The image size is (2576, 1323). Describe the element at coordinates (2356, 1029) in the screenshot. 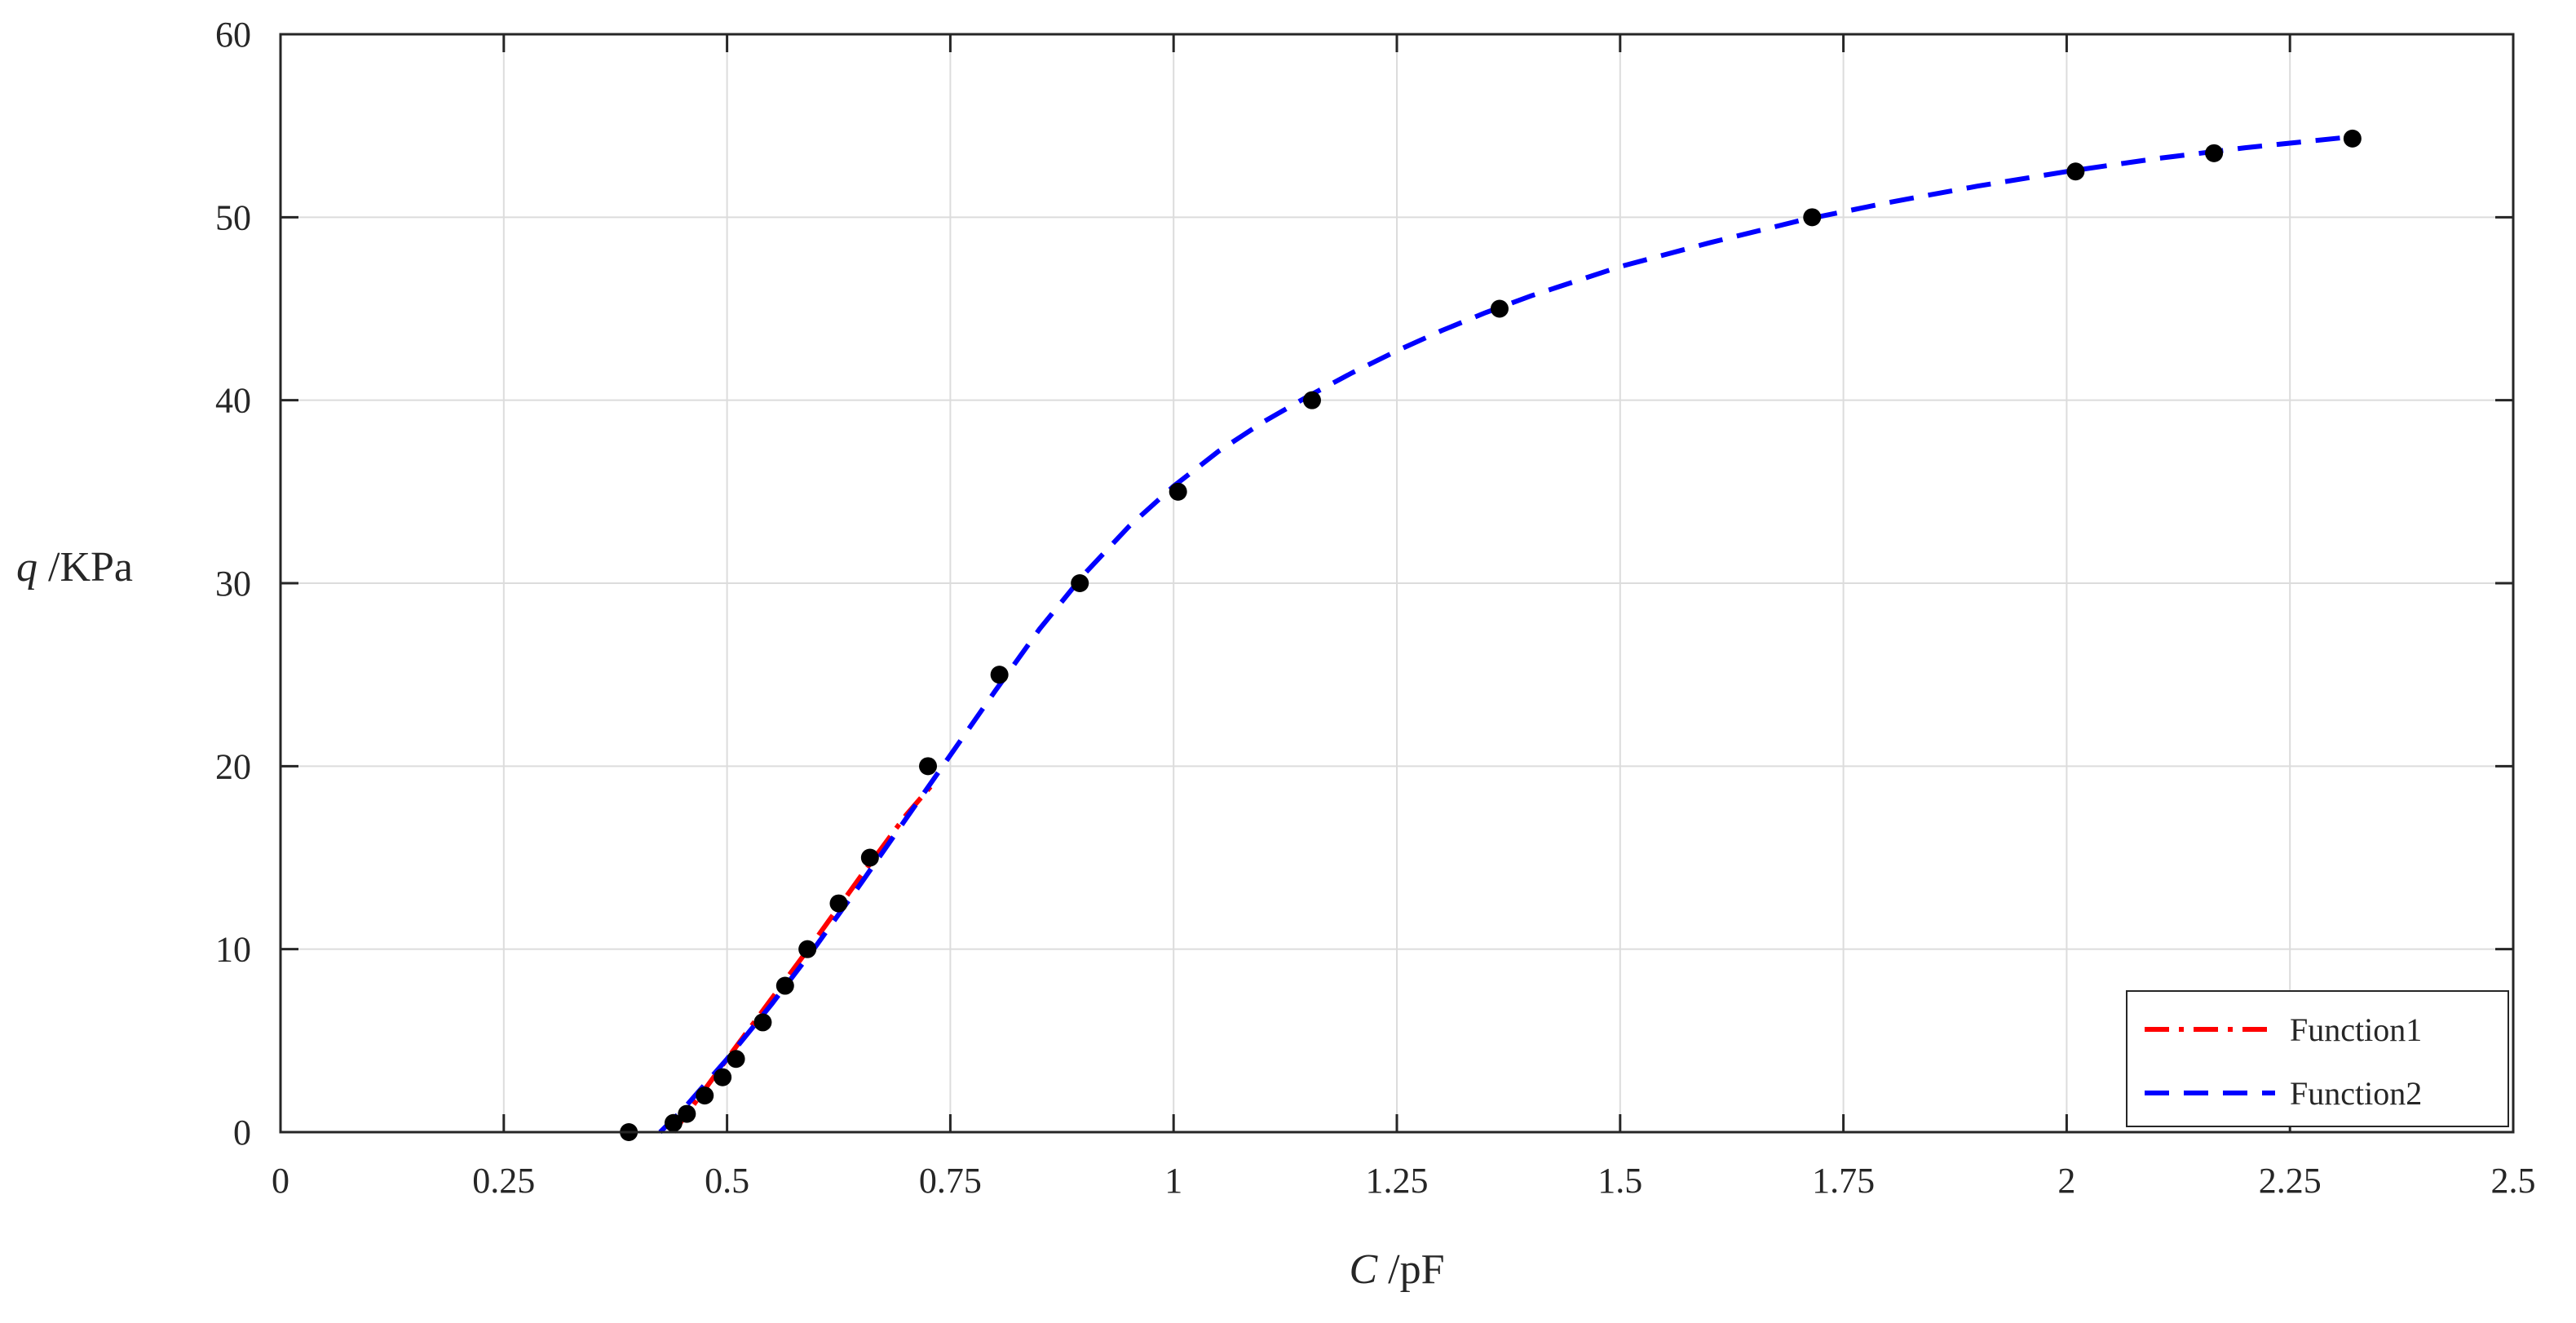

I see `legend-label-function1: Function1` at that location.